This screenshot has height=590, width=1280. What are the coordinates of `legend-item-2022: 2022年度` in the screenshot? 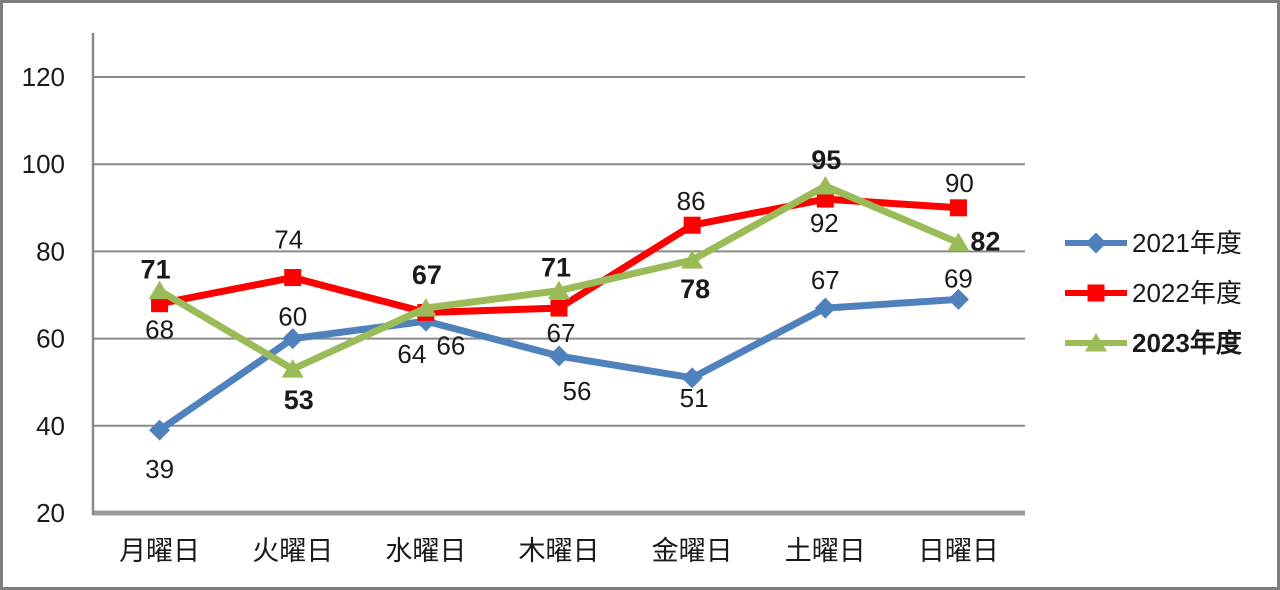 It's located at (1152, 293).